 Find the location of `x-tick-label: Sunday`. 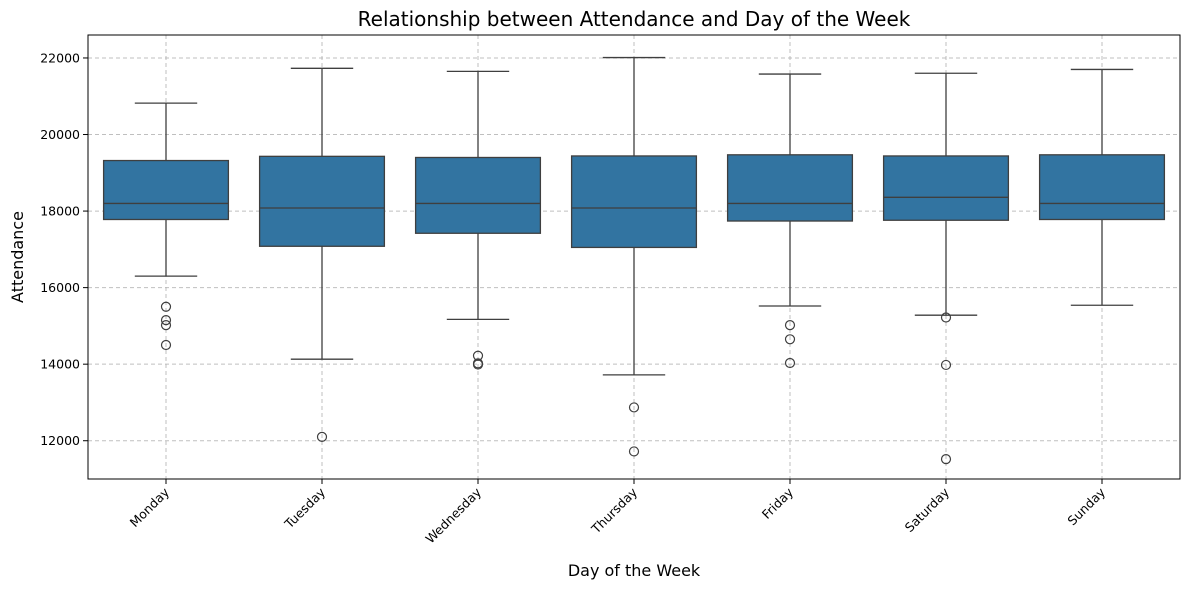

x-tick-label: Sunday is located at coordinates (1086, 506).